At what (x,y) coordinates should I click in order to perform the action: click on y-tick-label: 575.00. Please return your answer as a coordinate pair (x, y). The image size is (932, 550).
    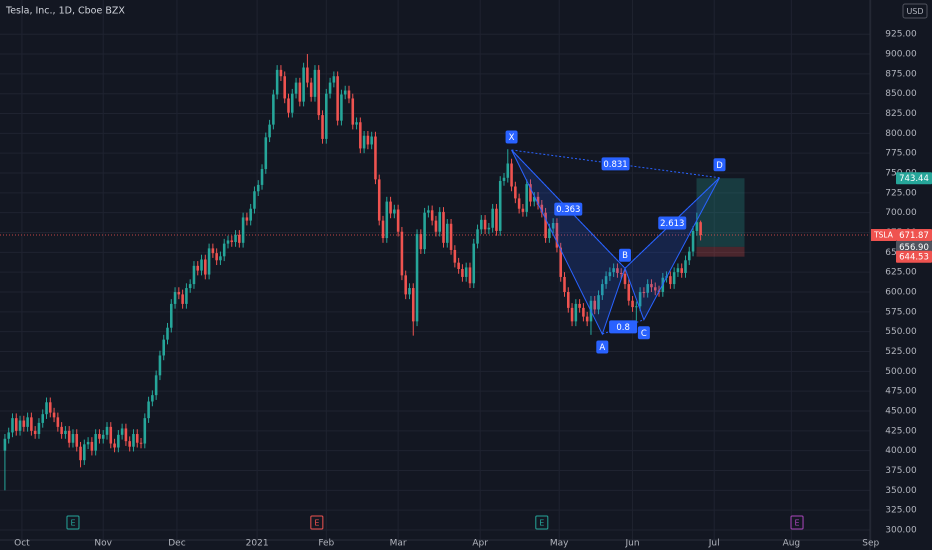
    Looking at the image, I should click on (901, 312).